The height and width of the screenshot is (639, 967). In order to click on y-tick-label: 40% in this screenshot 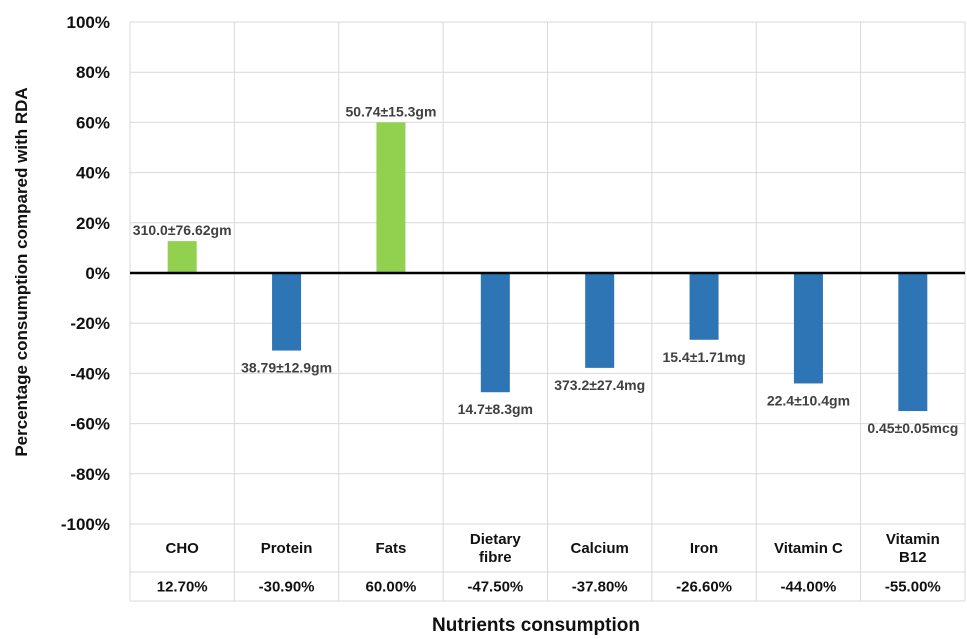, I will do `click(93, 173)`.